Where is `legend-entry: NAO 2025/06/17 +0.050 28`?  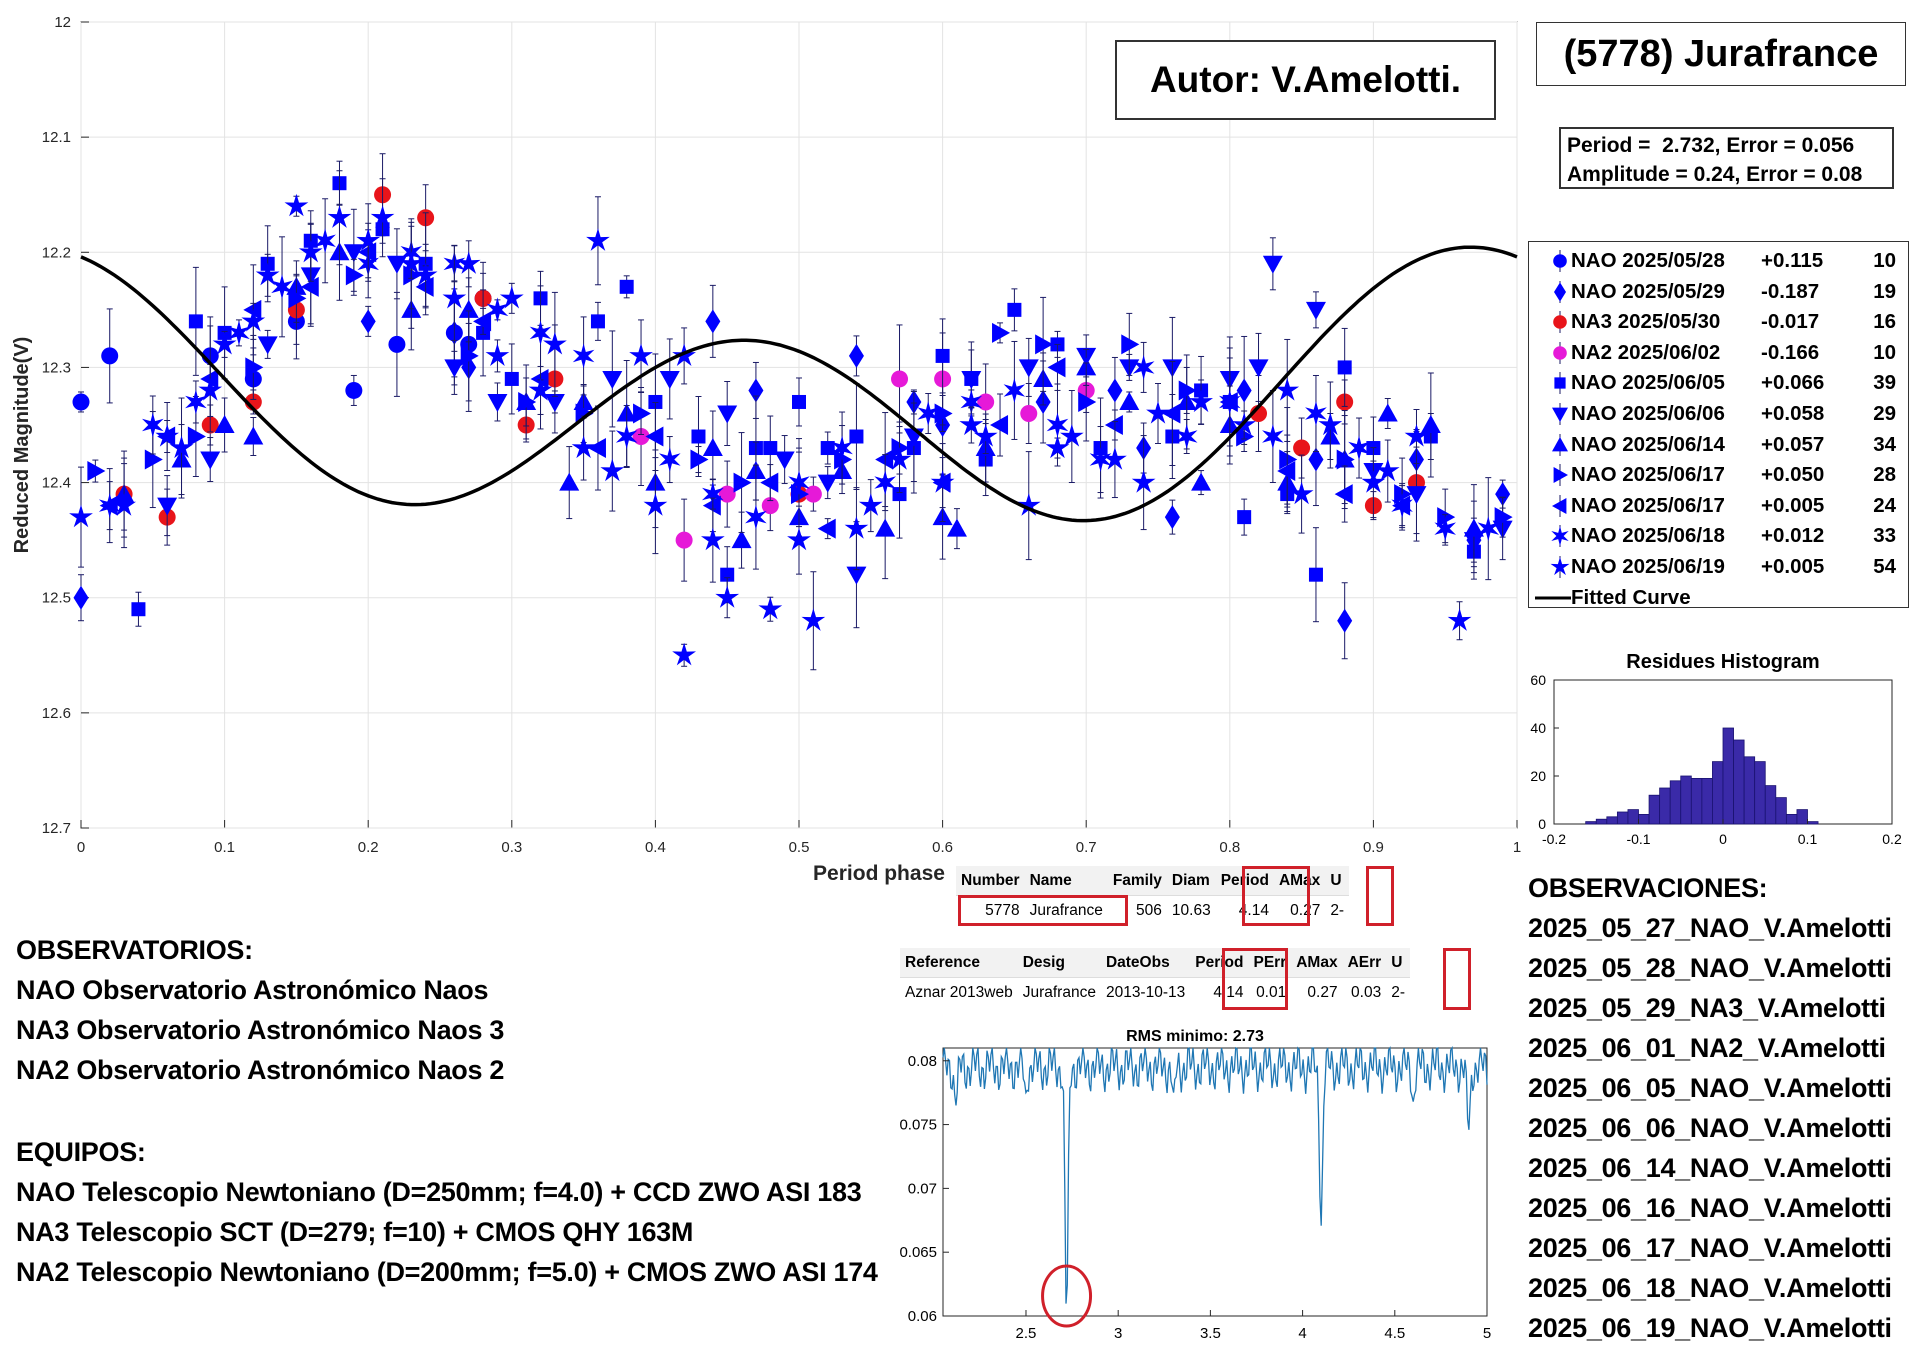
legend-entry: NAO 2025/06/17 +0.050 28 is located at coordinates (1712, 475).